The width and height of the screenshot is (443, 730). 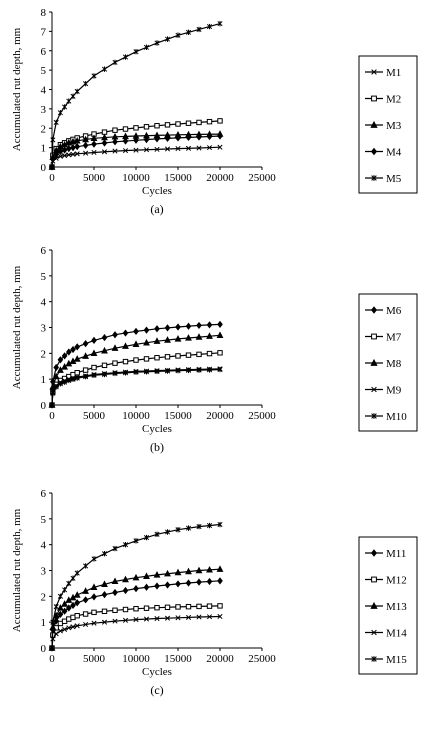 I want to click on legend-label: M1, so click(x=393, y=73).